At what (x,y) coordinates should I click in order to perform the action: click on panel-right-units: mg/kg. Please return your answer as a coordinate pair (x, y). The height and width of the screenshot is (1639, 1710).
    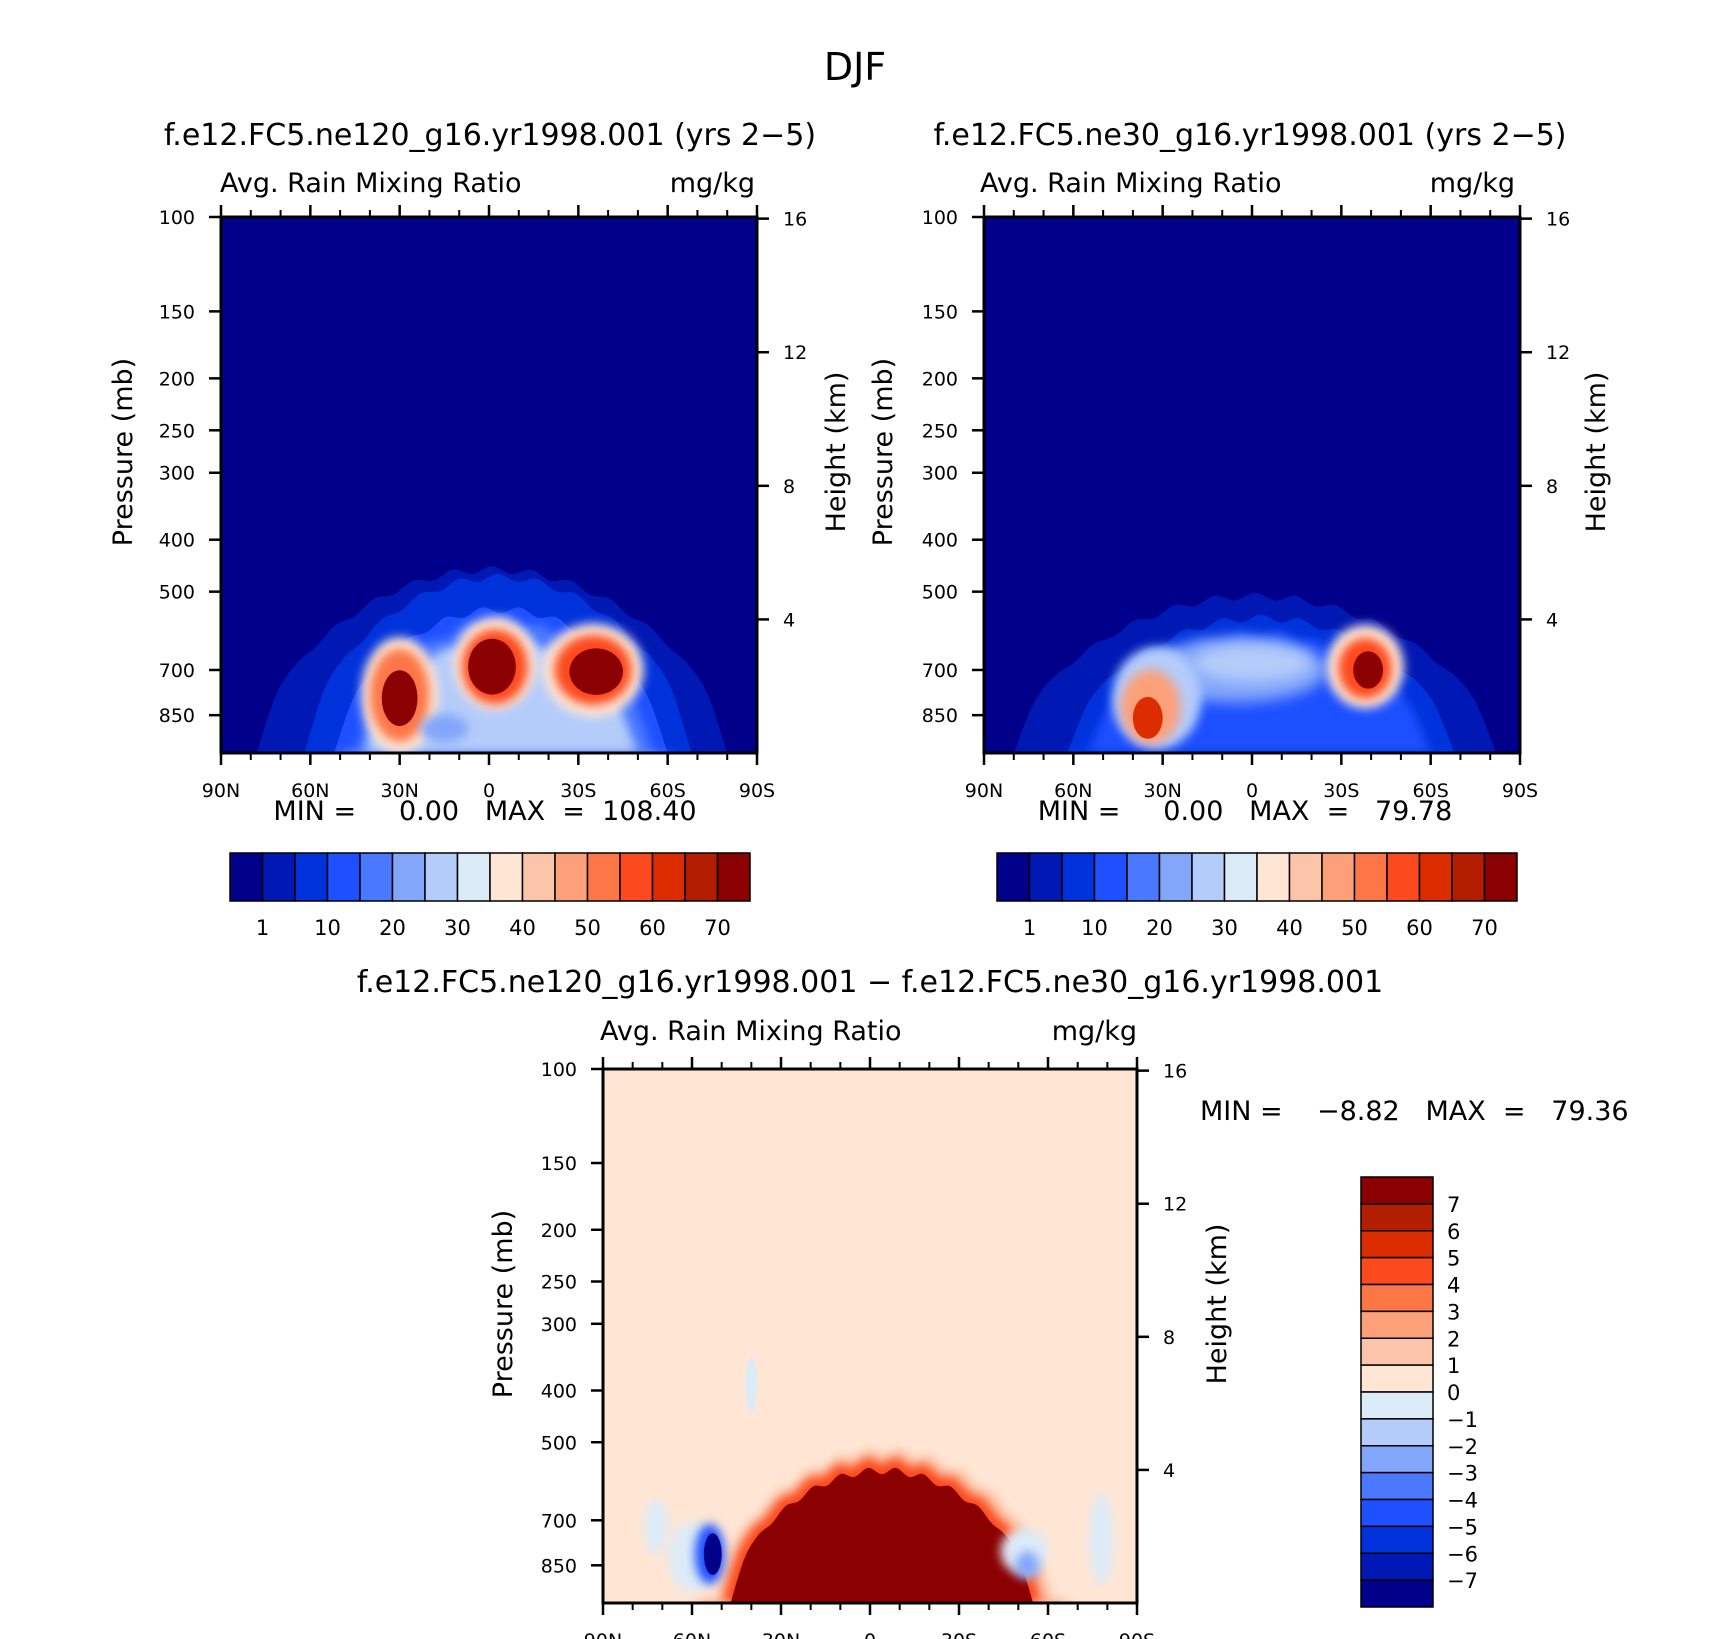
    Looking at the image, I should click on (1472, 183).